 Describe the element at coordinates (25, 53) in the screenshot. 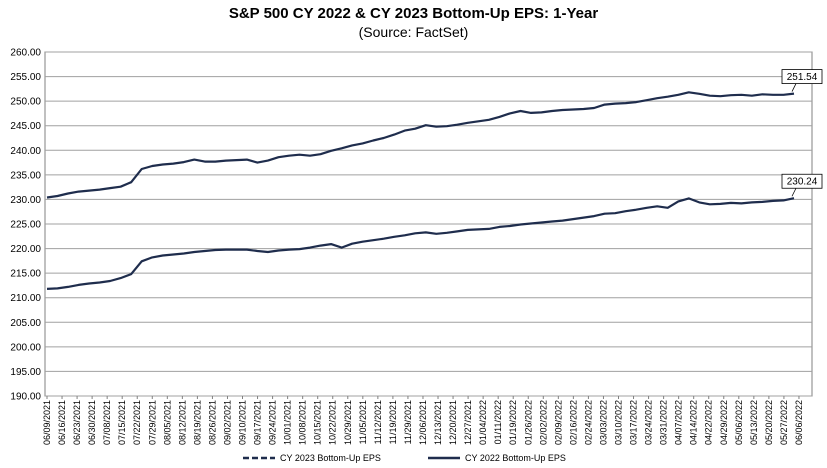

I see `y-tick-label: 260.00` at that location.